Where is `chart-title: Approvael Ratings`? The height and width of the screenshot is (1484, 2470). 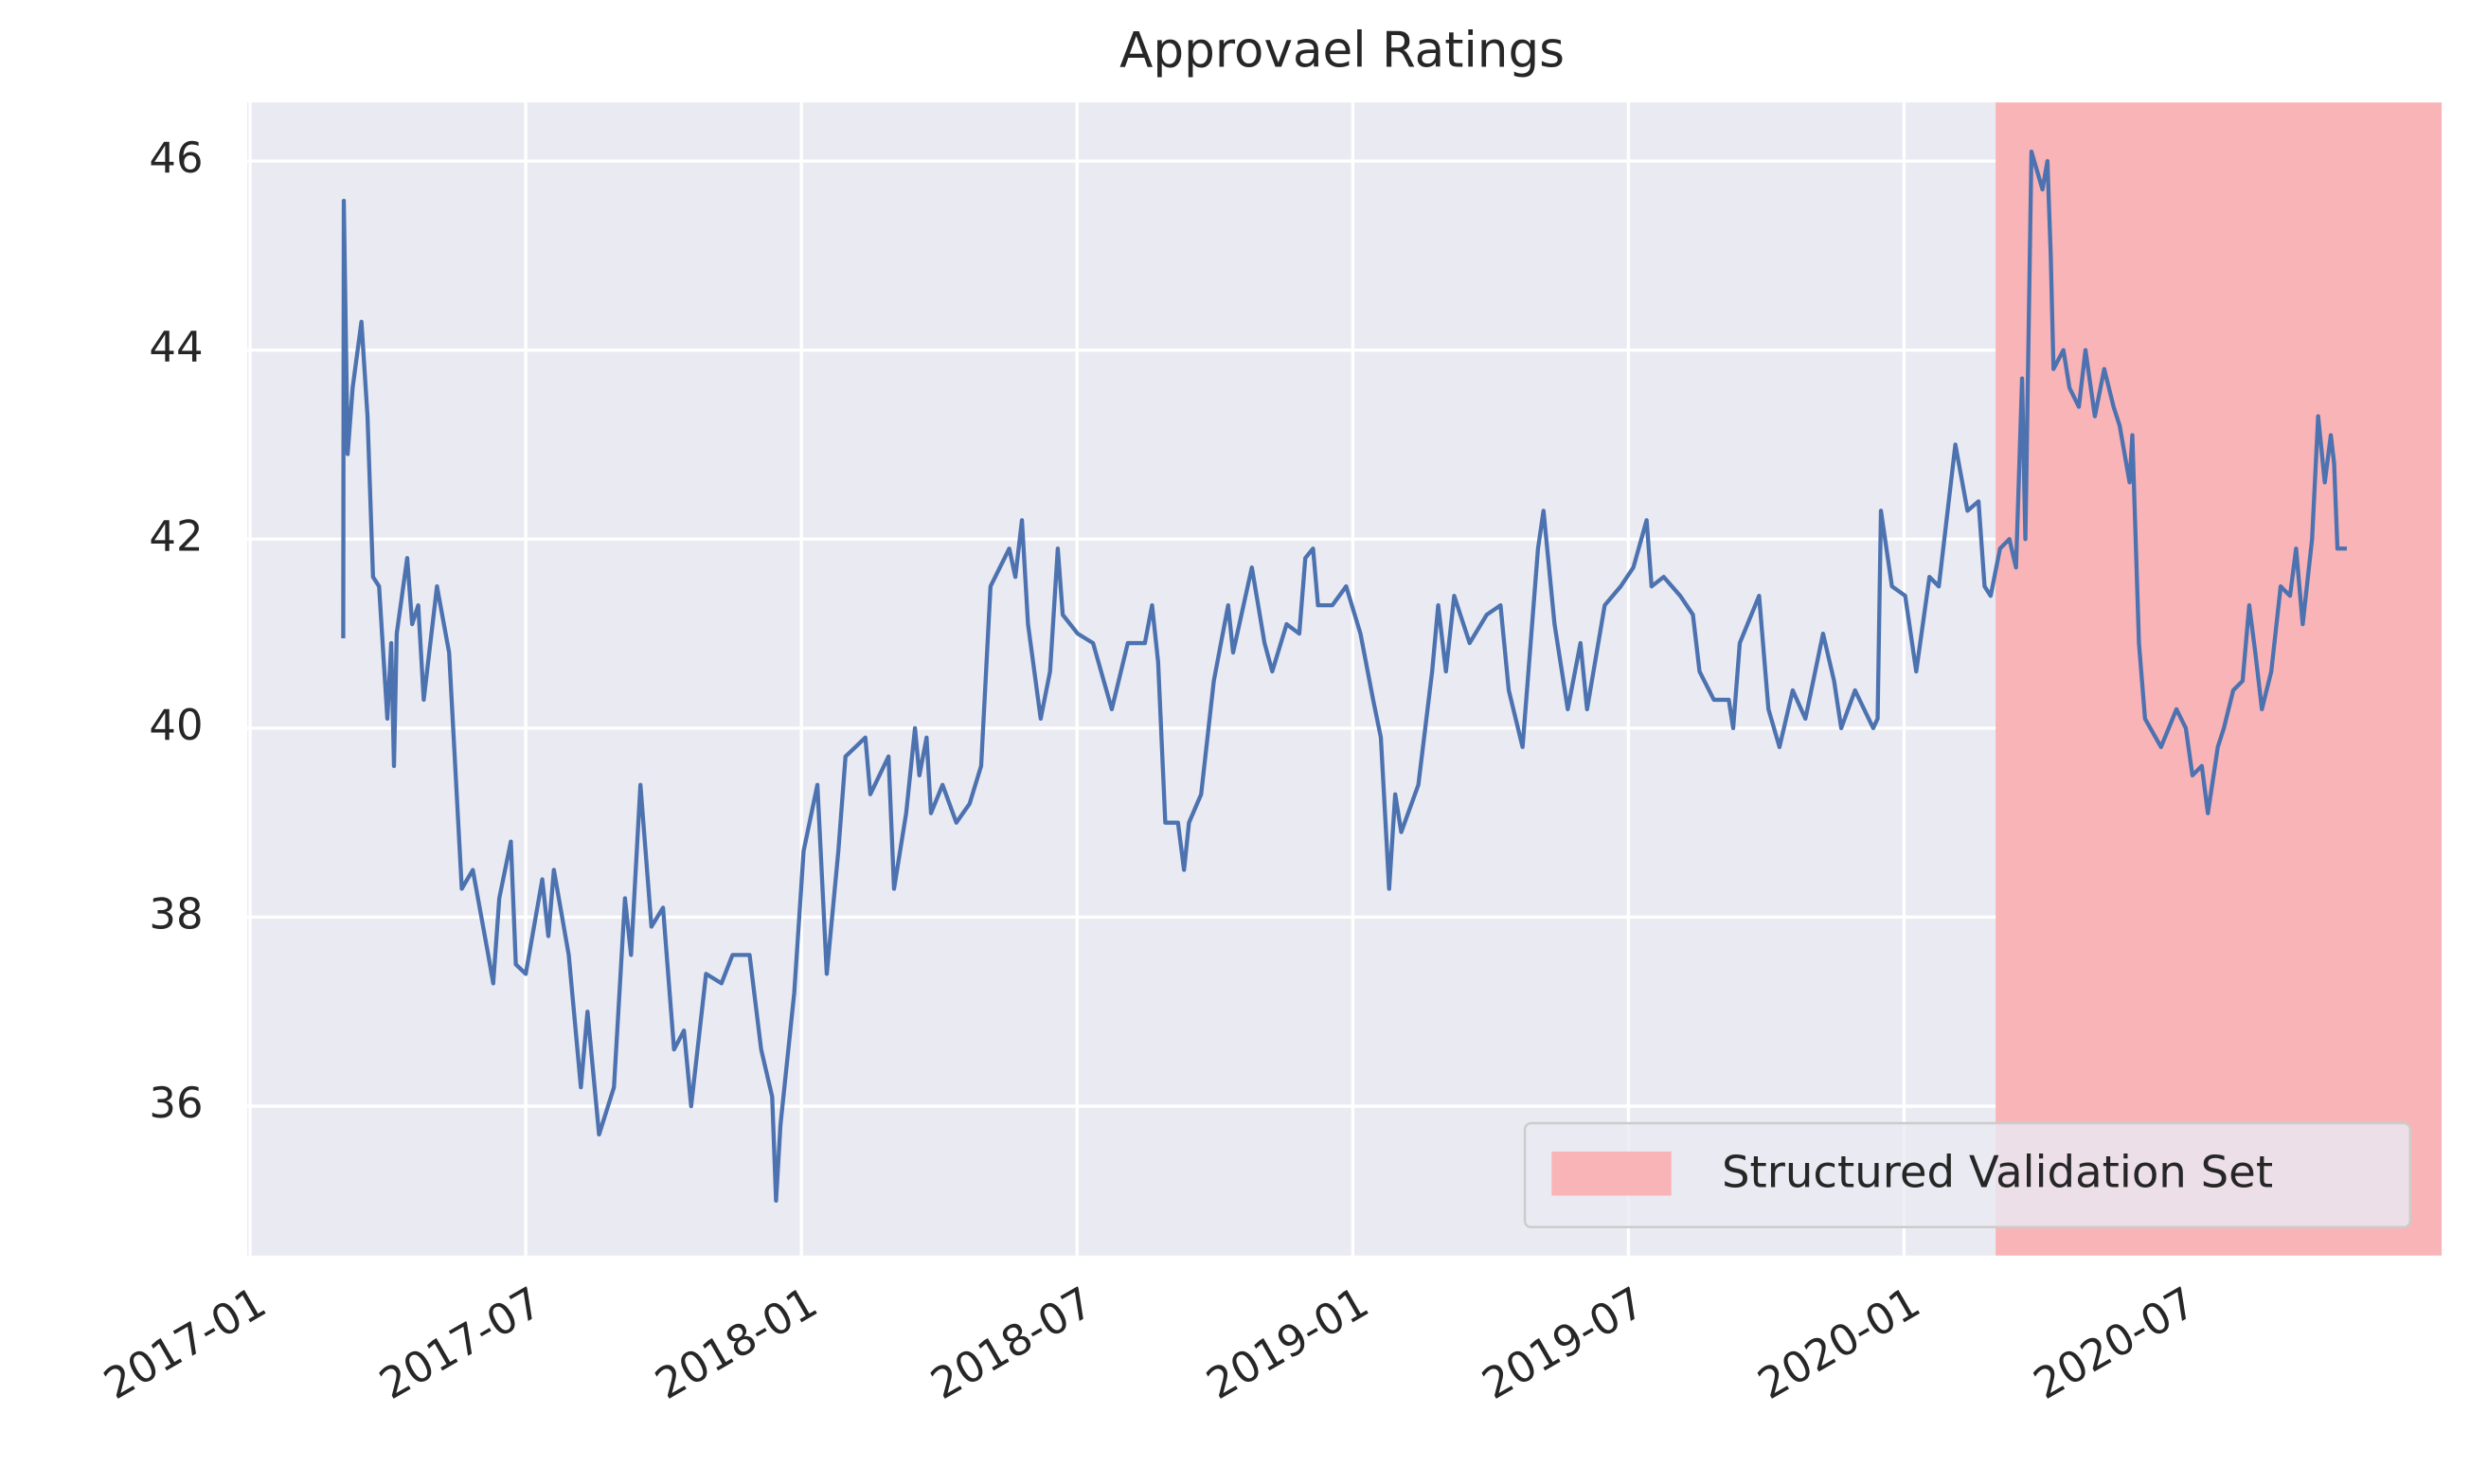 chart-title: Approvael Ratings is located at coordinates (1342, 51).